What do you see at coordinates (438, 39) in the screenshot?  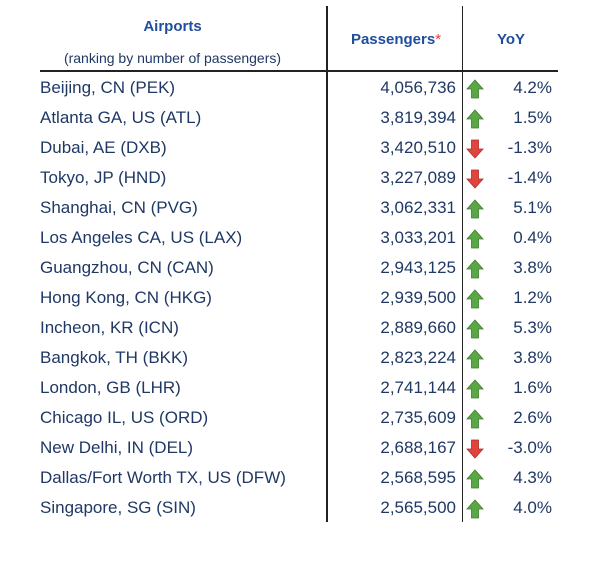 I see `passengers-asterisk: *` at bounding box center [438, 39].